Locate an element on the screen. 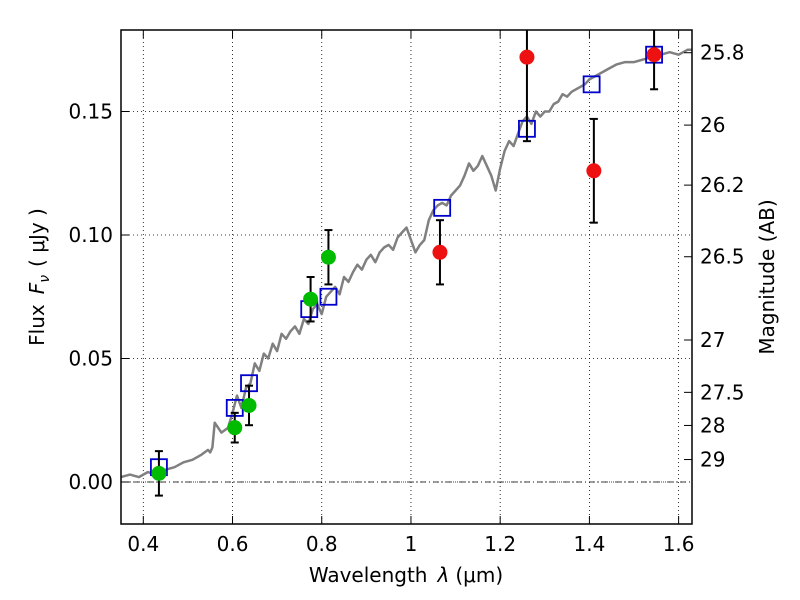 This screenshot has height=600, width=800. y-tick-label: 0.15 is located at coordinates (90, 112).